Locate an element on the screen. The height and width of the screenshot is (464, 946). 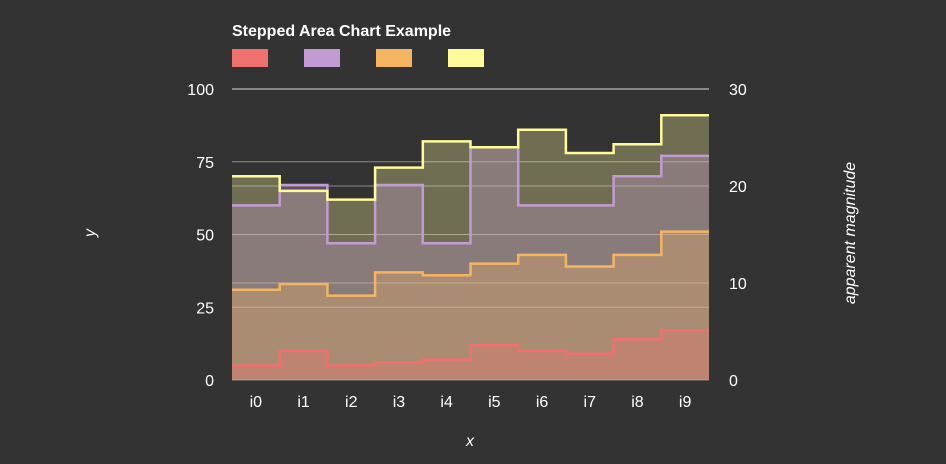
y2-tick-label: 30 is located at coordinates (738, 90).